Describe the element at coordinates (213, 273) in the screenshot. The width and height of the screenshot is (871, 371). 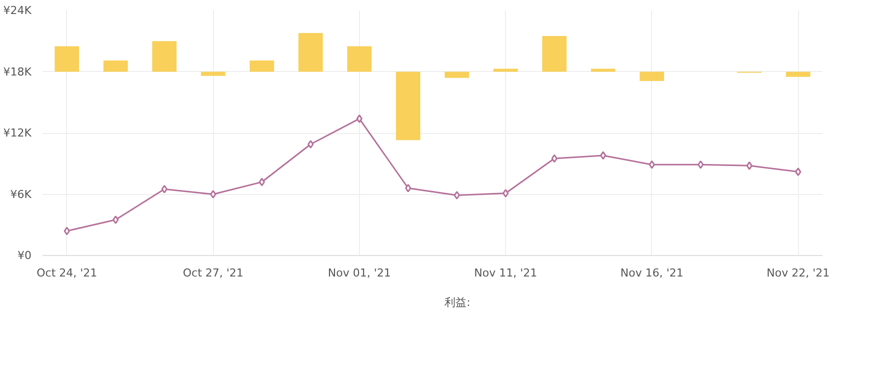
I see `x-tick-label: Oct 27, '21` at that location.